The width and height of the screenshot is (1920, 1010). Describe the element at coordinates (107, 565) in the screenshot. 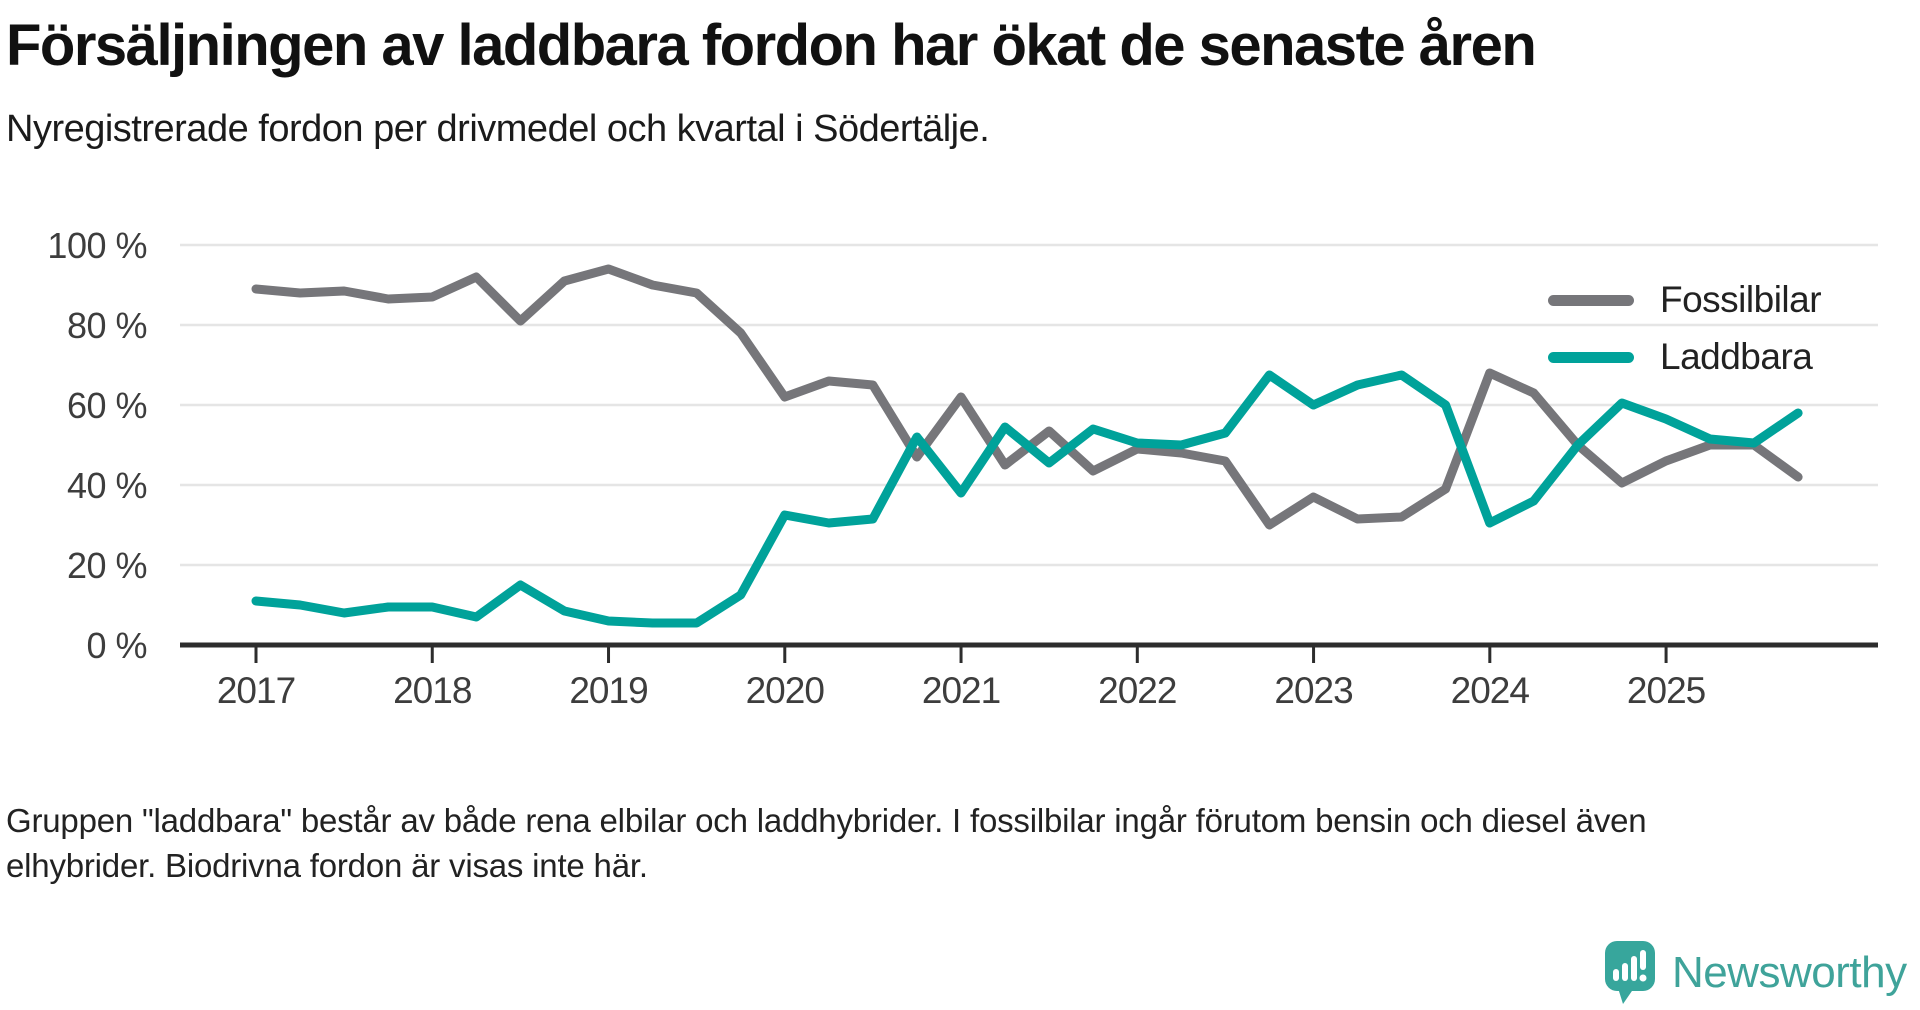

I see `y-axis-label-20: 20 %` at that location.